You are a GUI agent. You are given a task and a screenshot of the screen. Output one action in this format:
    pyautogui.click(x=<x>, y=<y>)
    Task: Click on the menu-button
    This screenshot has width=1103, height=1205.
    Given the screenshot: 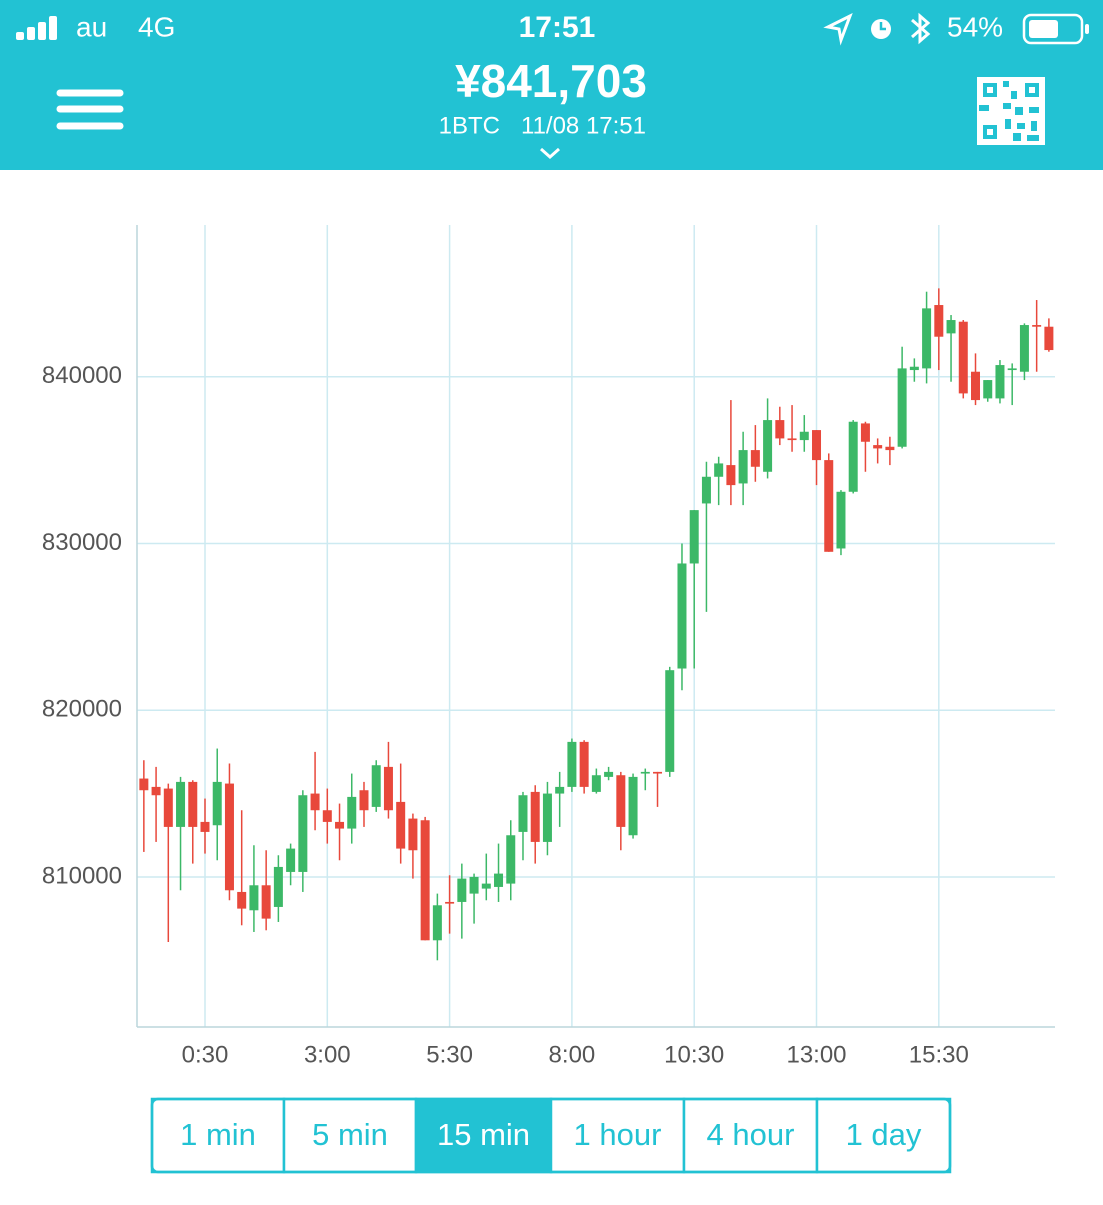 What is the action you would take?
    pyautogui.click(x=90, y=109)
    